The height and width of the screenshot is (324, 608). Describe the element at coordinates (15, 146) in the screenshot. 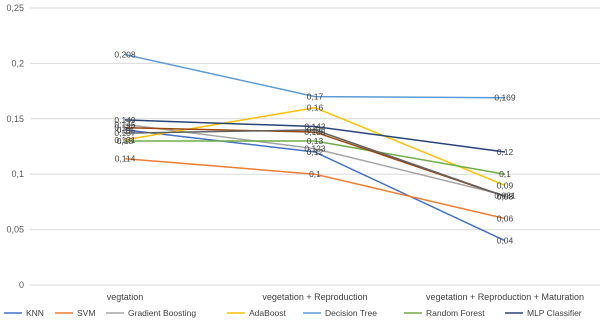

I see `y-axis: 0 0,05 0,1 0,15 0,2 0,25` at that location.